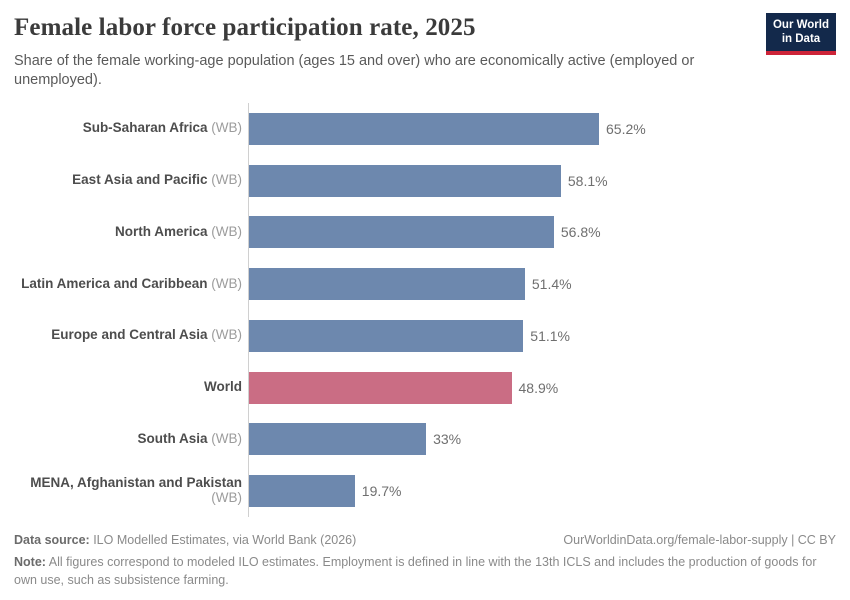  I want to click on value-label: 65.2%, so click(626, 128).